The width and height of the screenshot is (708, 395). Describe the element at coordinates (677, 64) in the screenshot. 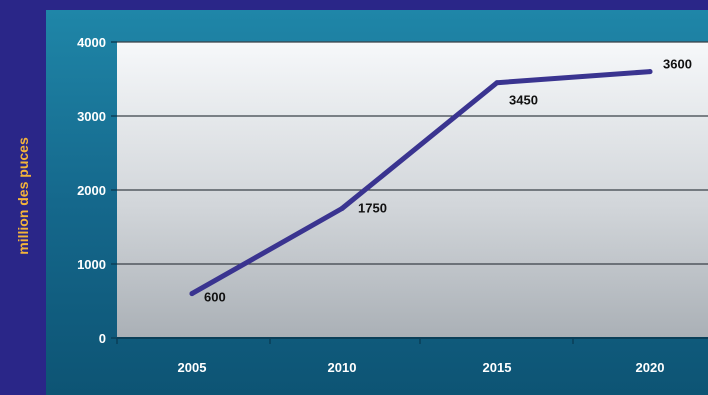

I see `data-label: 3600` at that location.